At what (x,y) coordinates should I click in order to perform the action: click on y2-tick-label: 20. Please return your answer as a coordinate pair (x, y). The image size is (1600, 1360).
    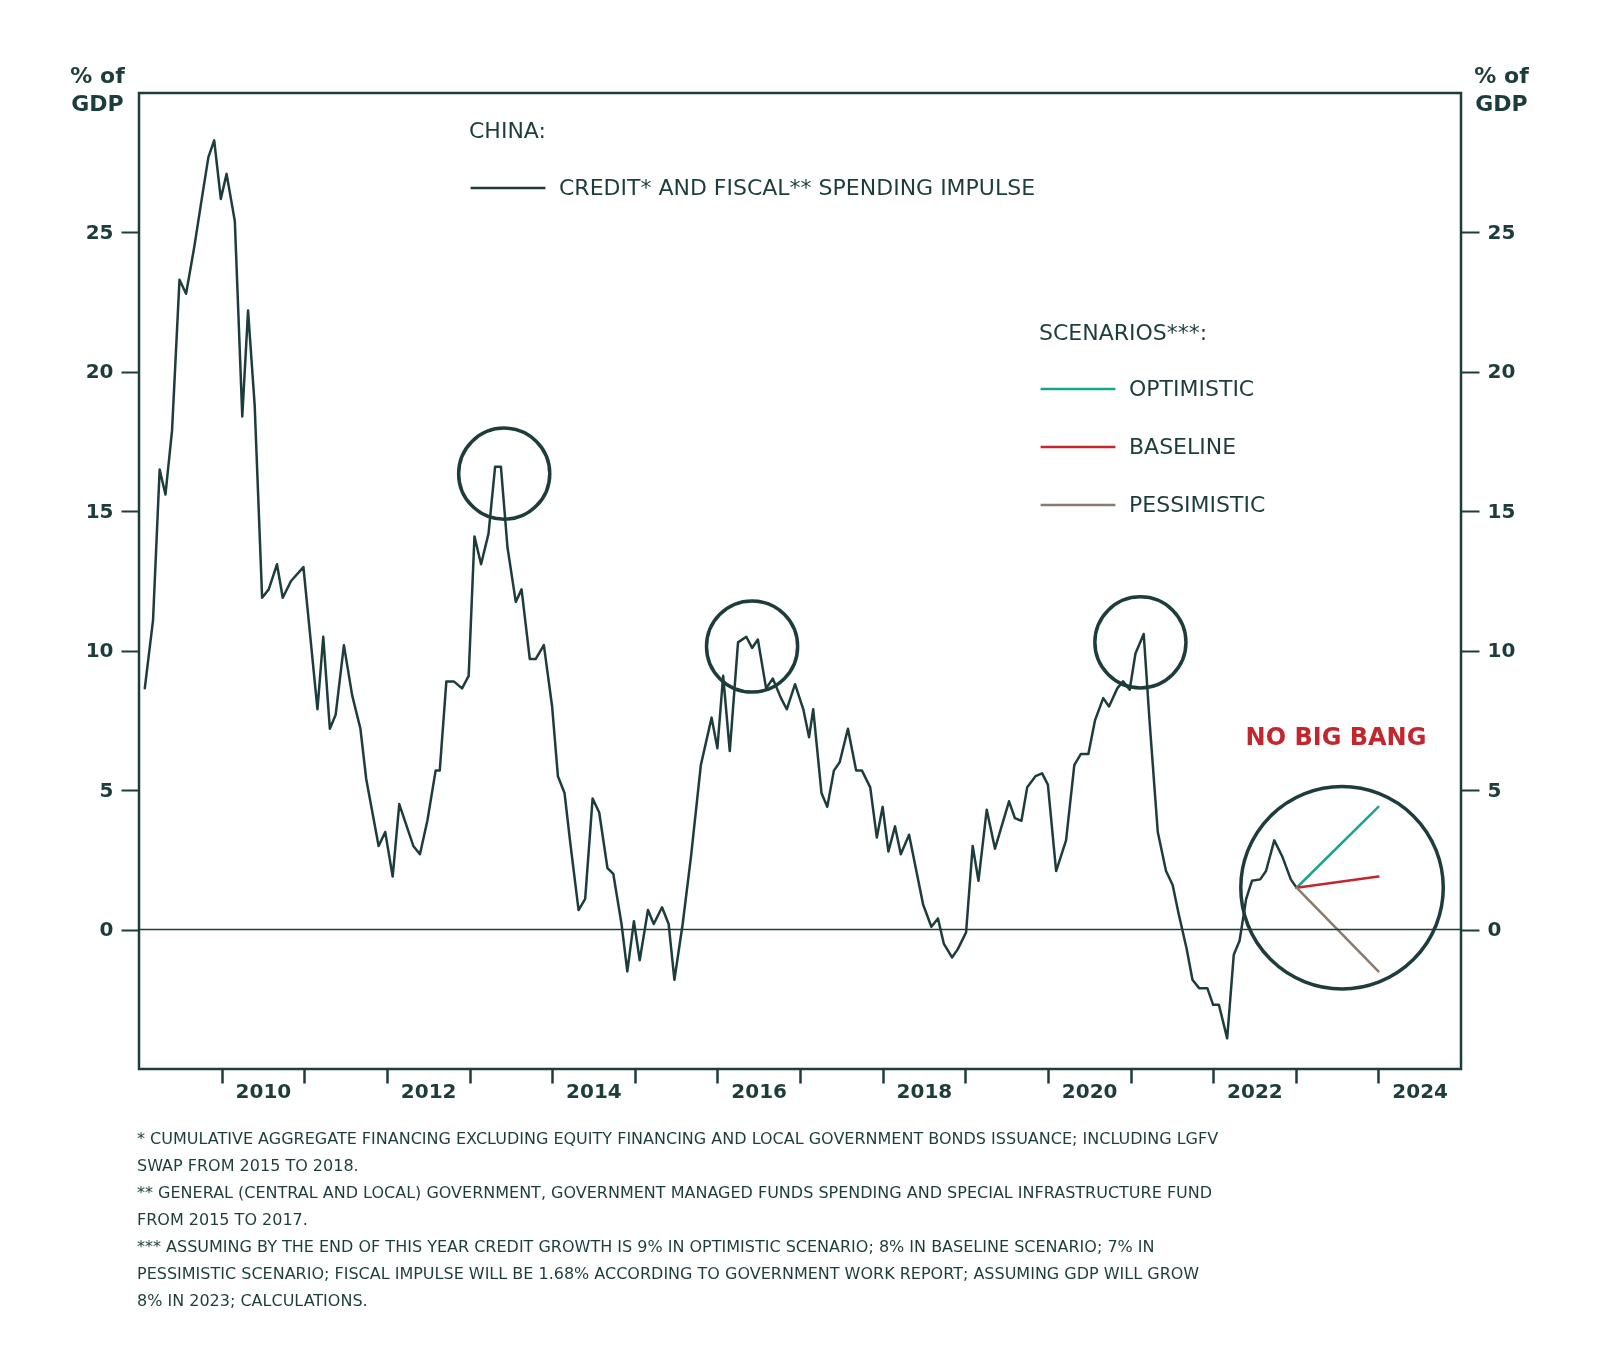
    Looking at the image, I should click on (1501, 371).